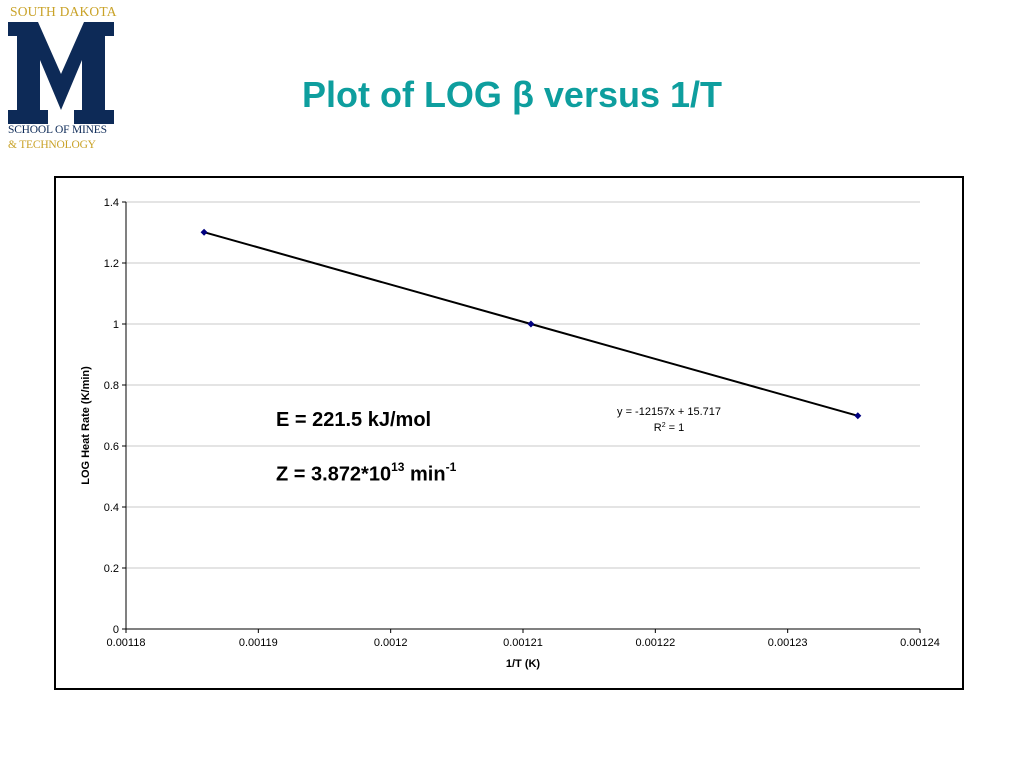 Image resolution: width=1024 pixels, height=768 pixels. I want to click on y-tick-label: 0.2, so click(111, 569).